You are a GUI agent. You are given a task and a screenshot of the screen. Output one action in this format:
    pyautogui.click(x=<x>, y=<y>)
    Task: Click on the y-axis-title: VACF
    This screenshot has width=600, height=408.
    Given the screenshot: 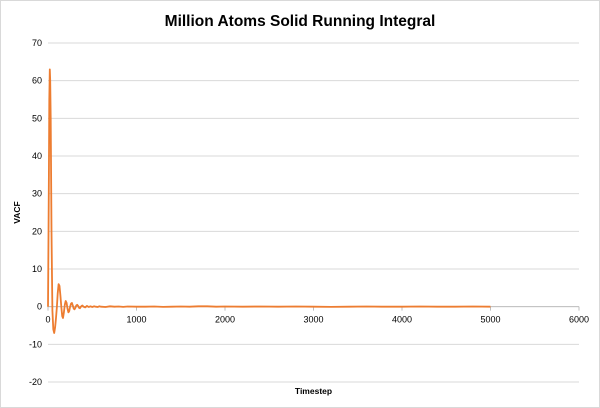 What is the action you would take?
    pyautogui.click(x=17, y=212)
    